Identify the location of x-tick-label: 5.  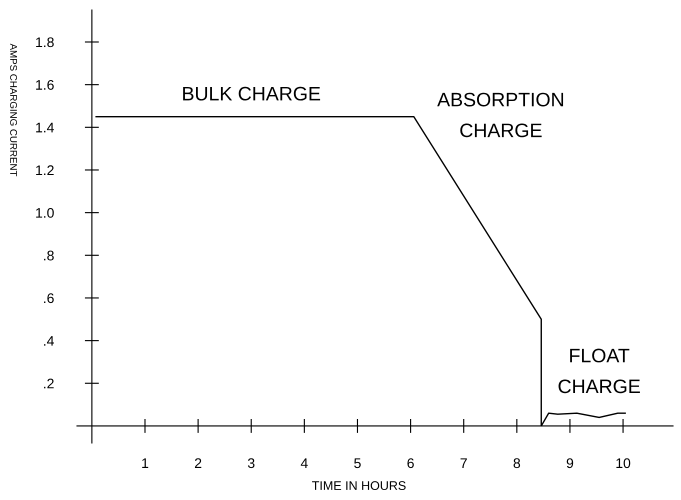
(357, 463).